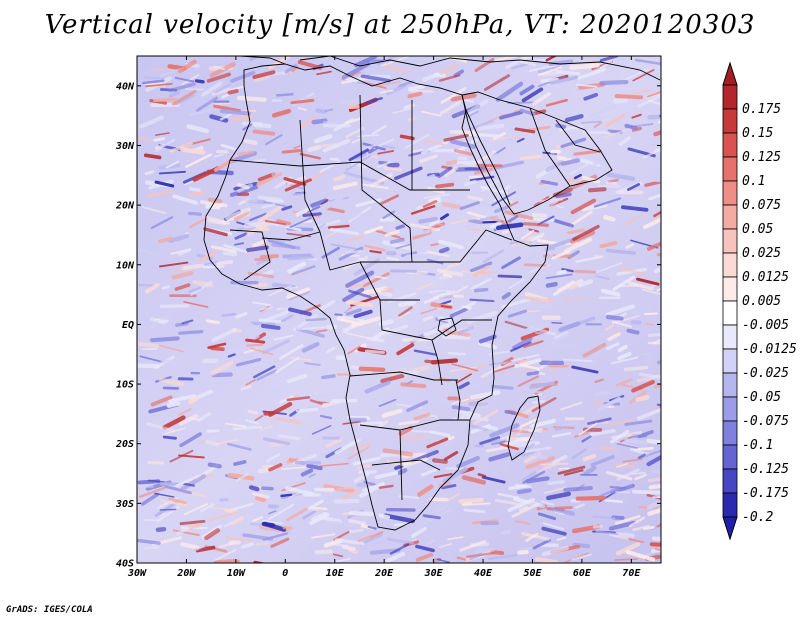  Describe the element at coordinates (761, 253) in the screenshot. I see `colorbar-label: 0.025` at that location.